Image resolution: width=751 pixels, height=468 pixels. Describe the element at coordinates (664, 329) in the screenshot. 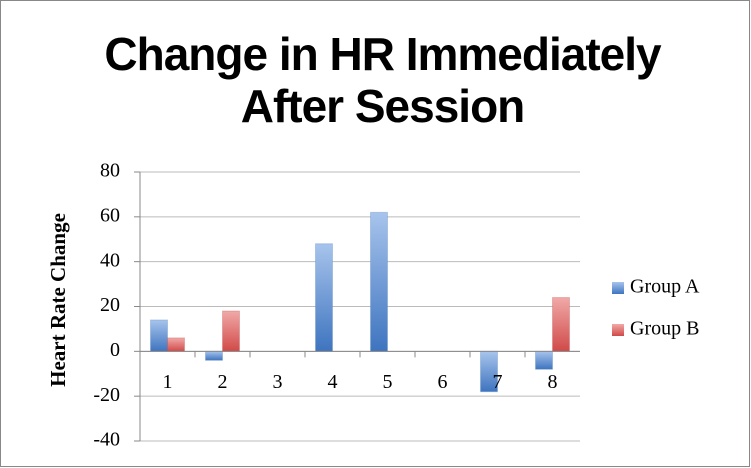

I see `legend-label: Group B` at that location.